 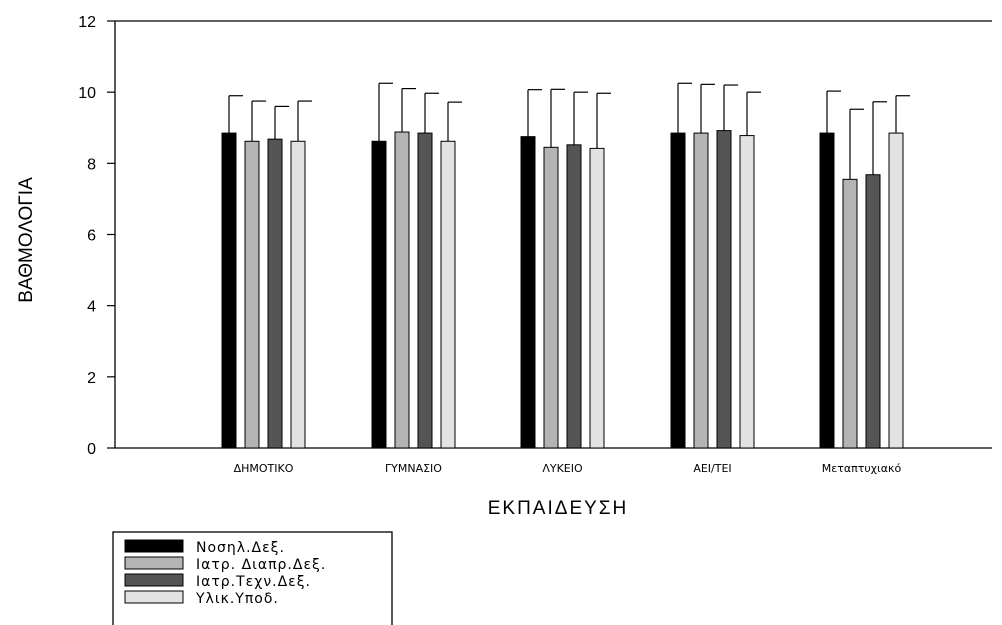 I want to click on legend-label: Ιατρ. Διαπρ.Δεξ., so click(x=261, y=565).